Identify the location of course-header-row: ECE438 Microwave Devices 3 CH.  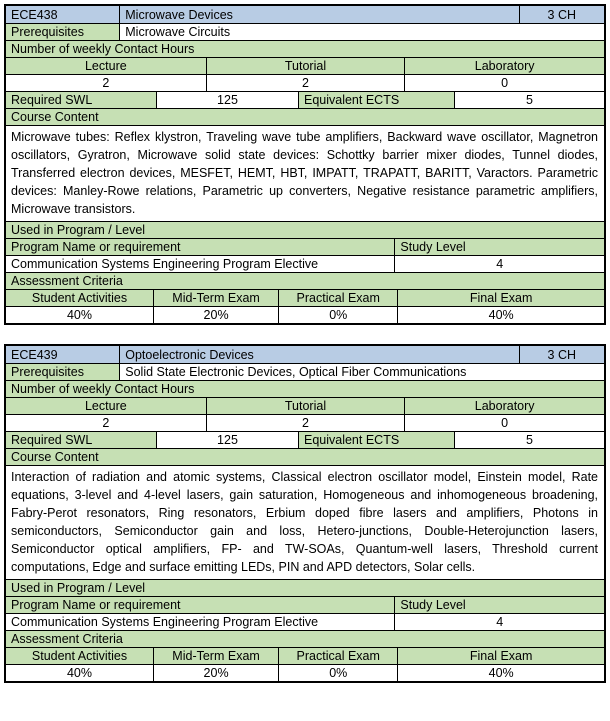
(305, 14).